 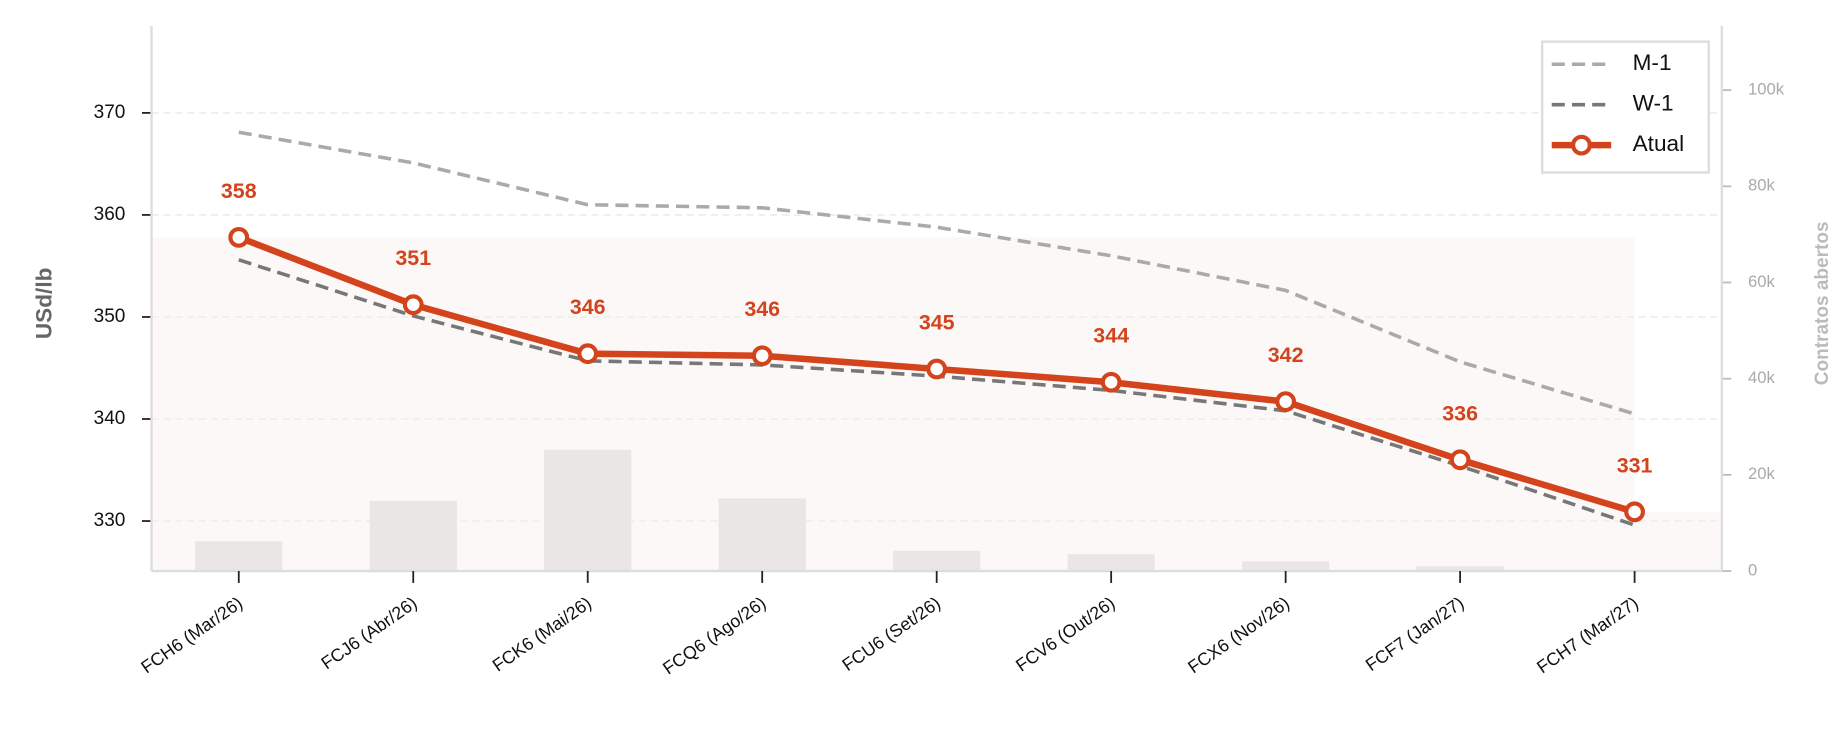 What do you see at coordinates (542, 634) in the screenshot?
I see `x-tick-label: FCK6 (Mai/26)` at bounding box center [542, 634].